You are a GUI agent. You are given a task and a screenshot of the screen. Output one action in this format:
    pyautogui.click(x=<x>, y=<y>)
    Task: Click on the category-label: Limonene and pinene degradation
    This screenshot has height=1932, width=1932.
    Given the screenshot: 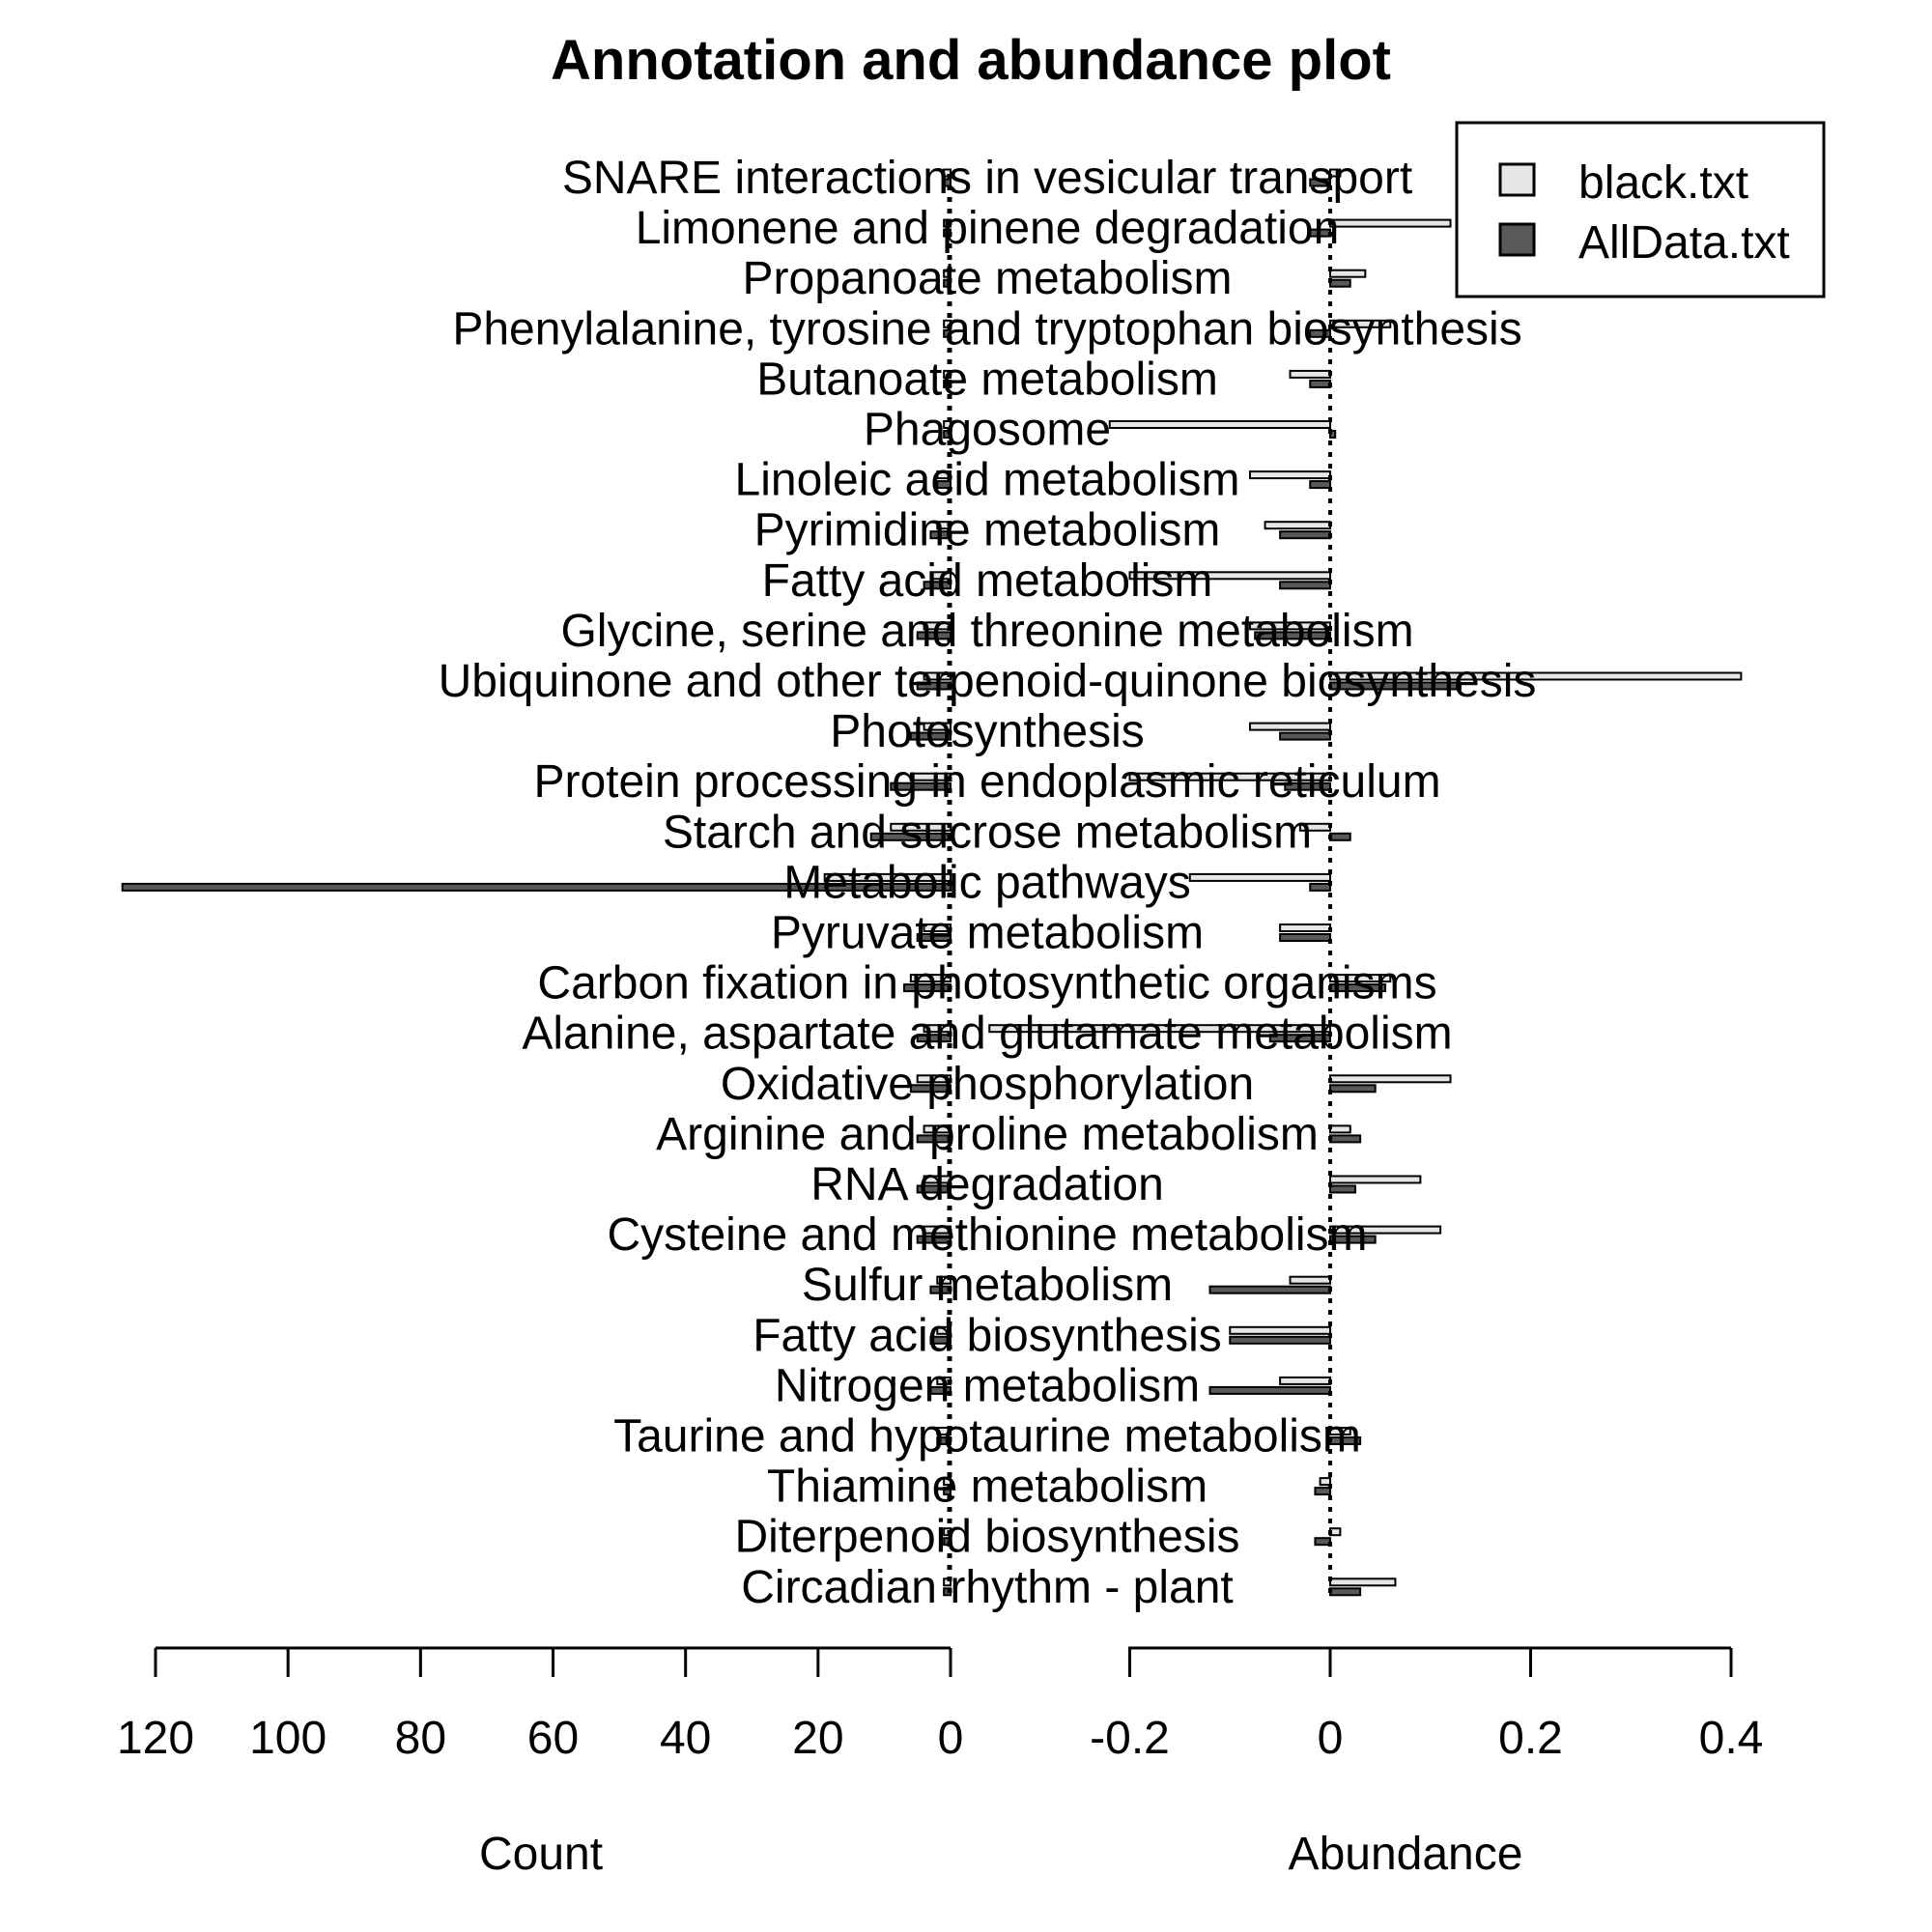 What is the action you would take?
    pyautogui.click(x=988, y=228)
    